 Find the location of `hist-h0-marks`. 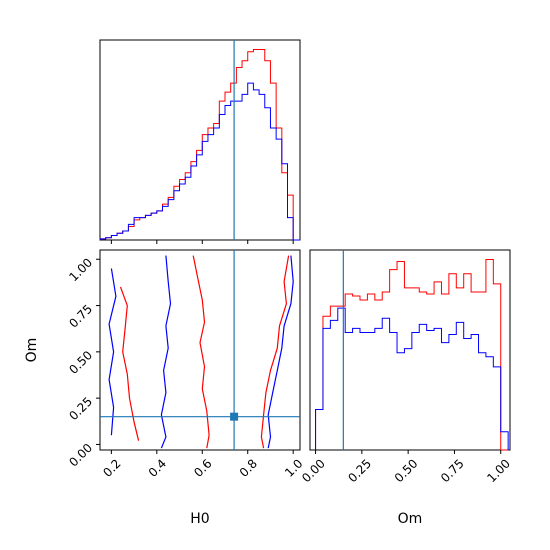

hist-h0-marks is located at coordinates (199, 140).